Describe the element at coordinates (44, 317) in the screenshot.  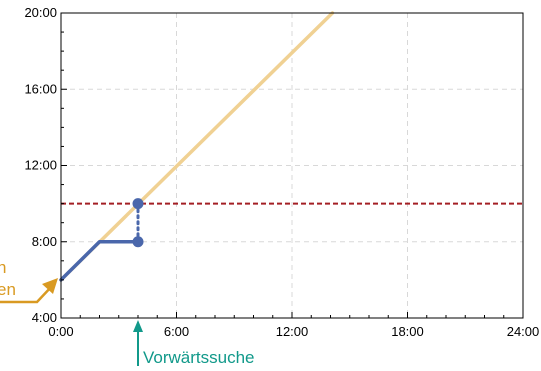
I see `y-tick-label: 4:00` at that location.